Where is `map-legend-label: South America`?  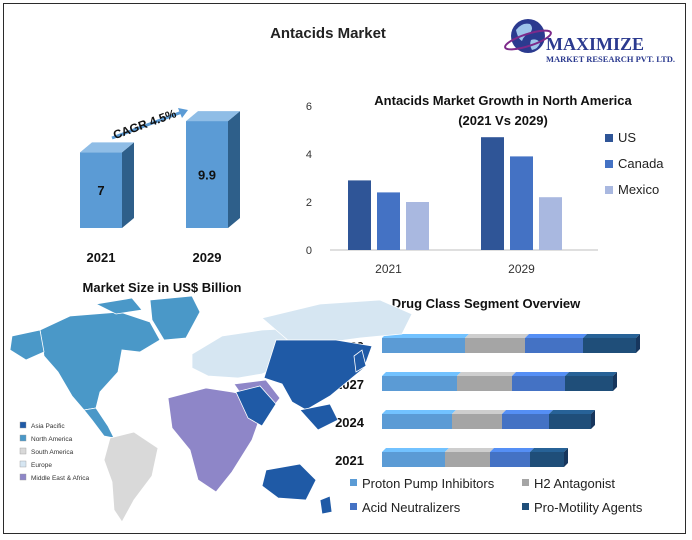 map-legend-label: South America is located at coordinates (52, 452).